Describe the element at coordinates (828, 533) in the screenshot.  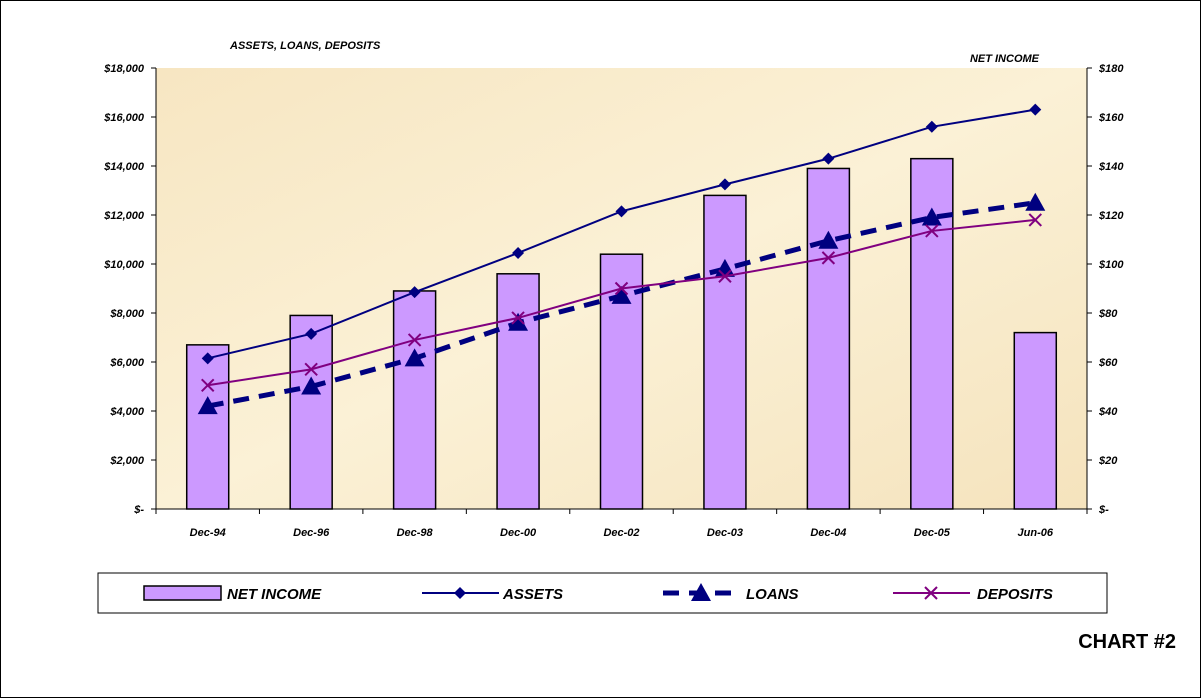
I see `x-tick-label: Dec-04` at that location.